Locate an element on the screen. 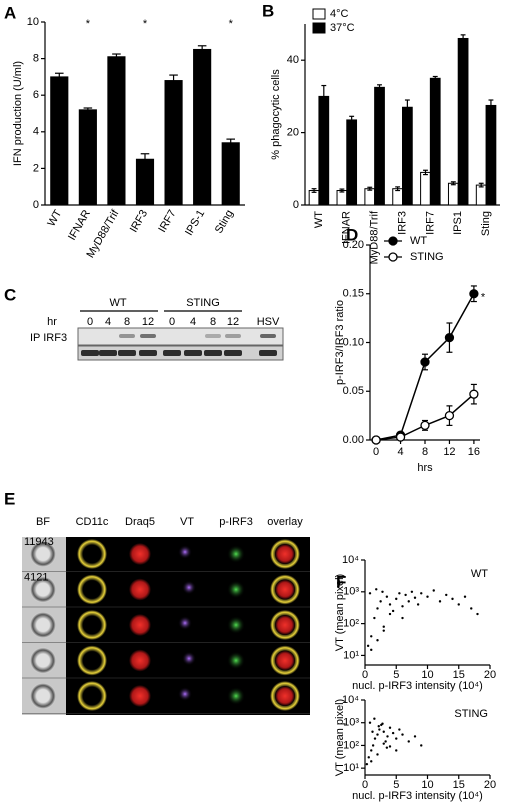 This screenshot has width=520, height=807. x-tick-label: IPS-1 is located at coordinates (195, 223).